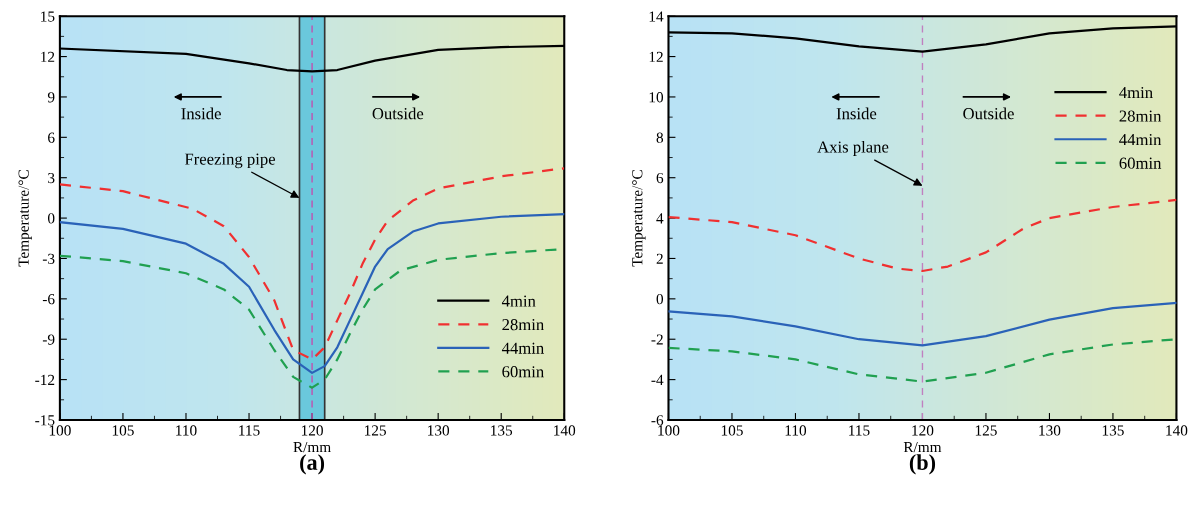  I want to click on y-tick-label: -12, so click(45, 379).